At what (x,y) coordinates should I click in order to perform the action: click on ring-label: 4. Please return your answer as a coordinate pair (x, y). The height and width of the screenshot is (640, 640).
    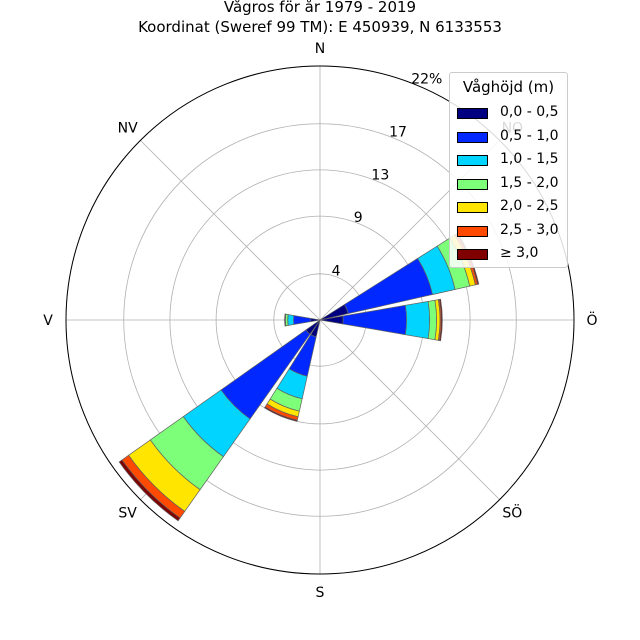
    Looking at the image, I should click on (336, 271).